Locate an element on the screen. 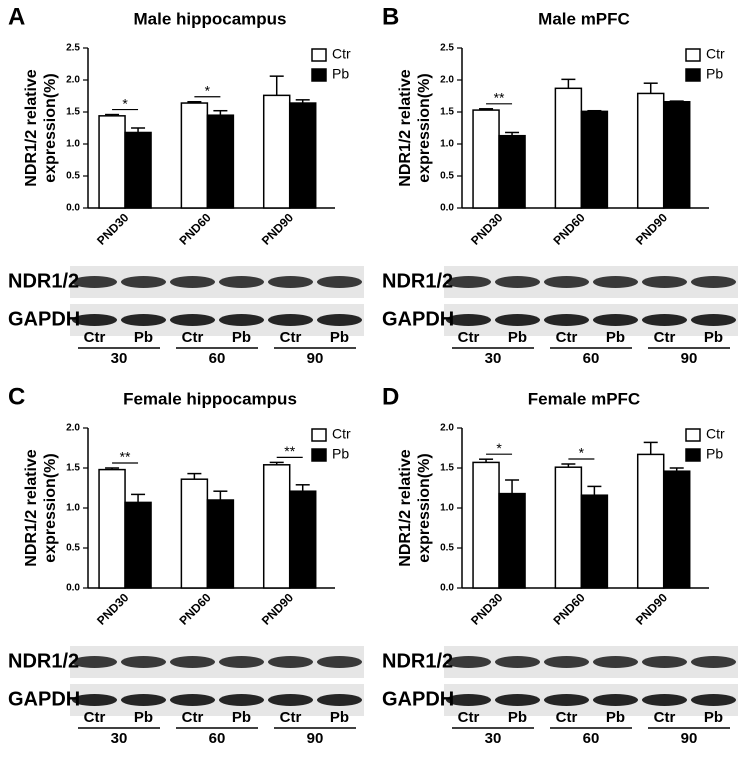  chart-title: Female mPFC is located at coordinates (584, 398).